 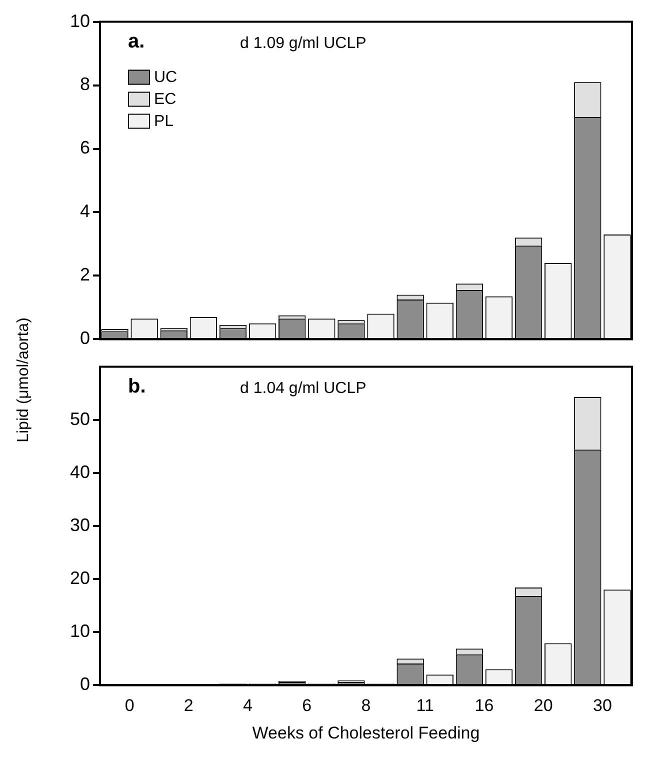 What do you see at coordinates (248, 706) in the screenshot?
I see `x-tick-label: 4` at bounding box center [248, 706].